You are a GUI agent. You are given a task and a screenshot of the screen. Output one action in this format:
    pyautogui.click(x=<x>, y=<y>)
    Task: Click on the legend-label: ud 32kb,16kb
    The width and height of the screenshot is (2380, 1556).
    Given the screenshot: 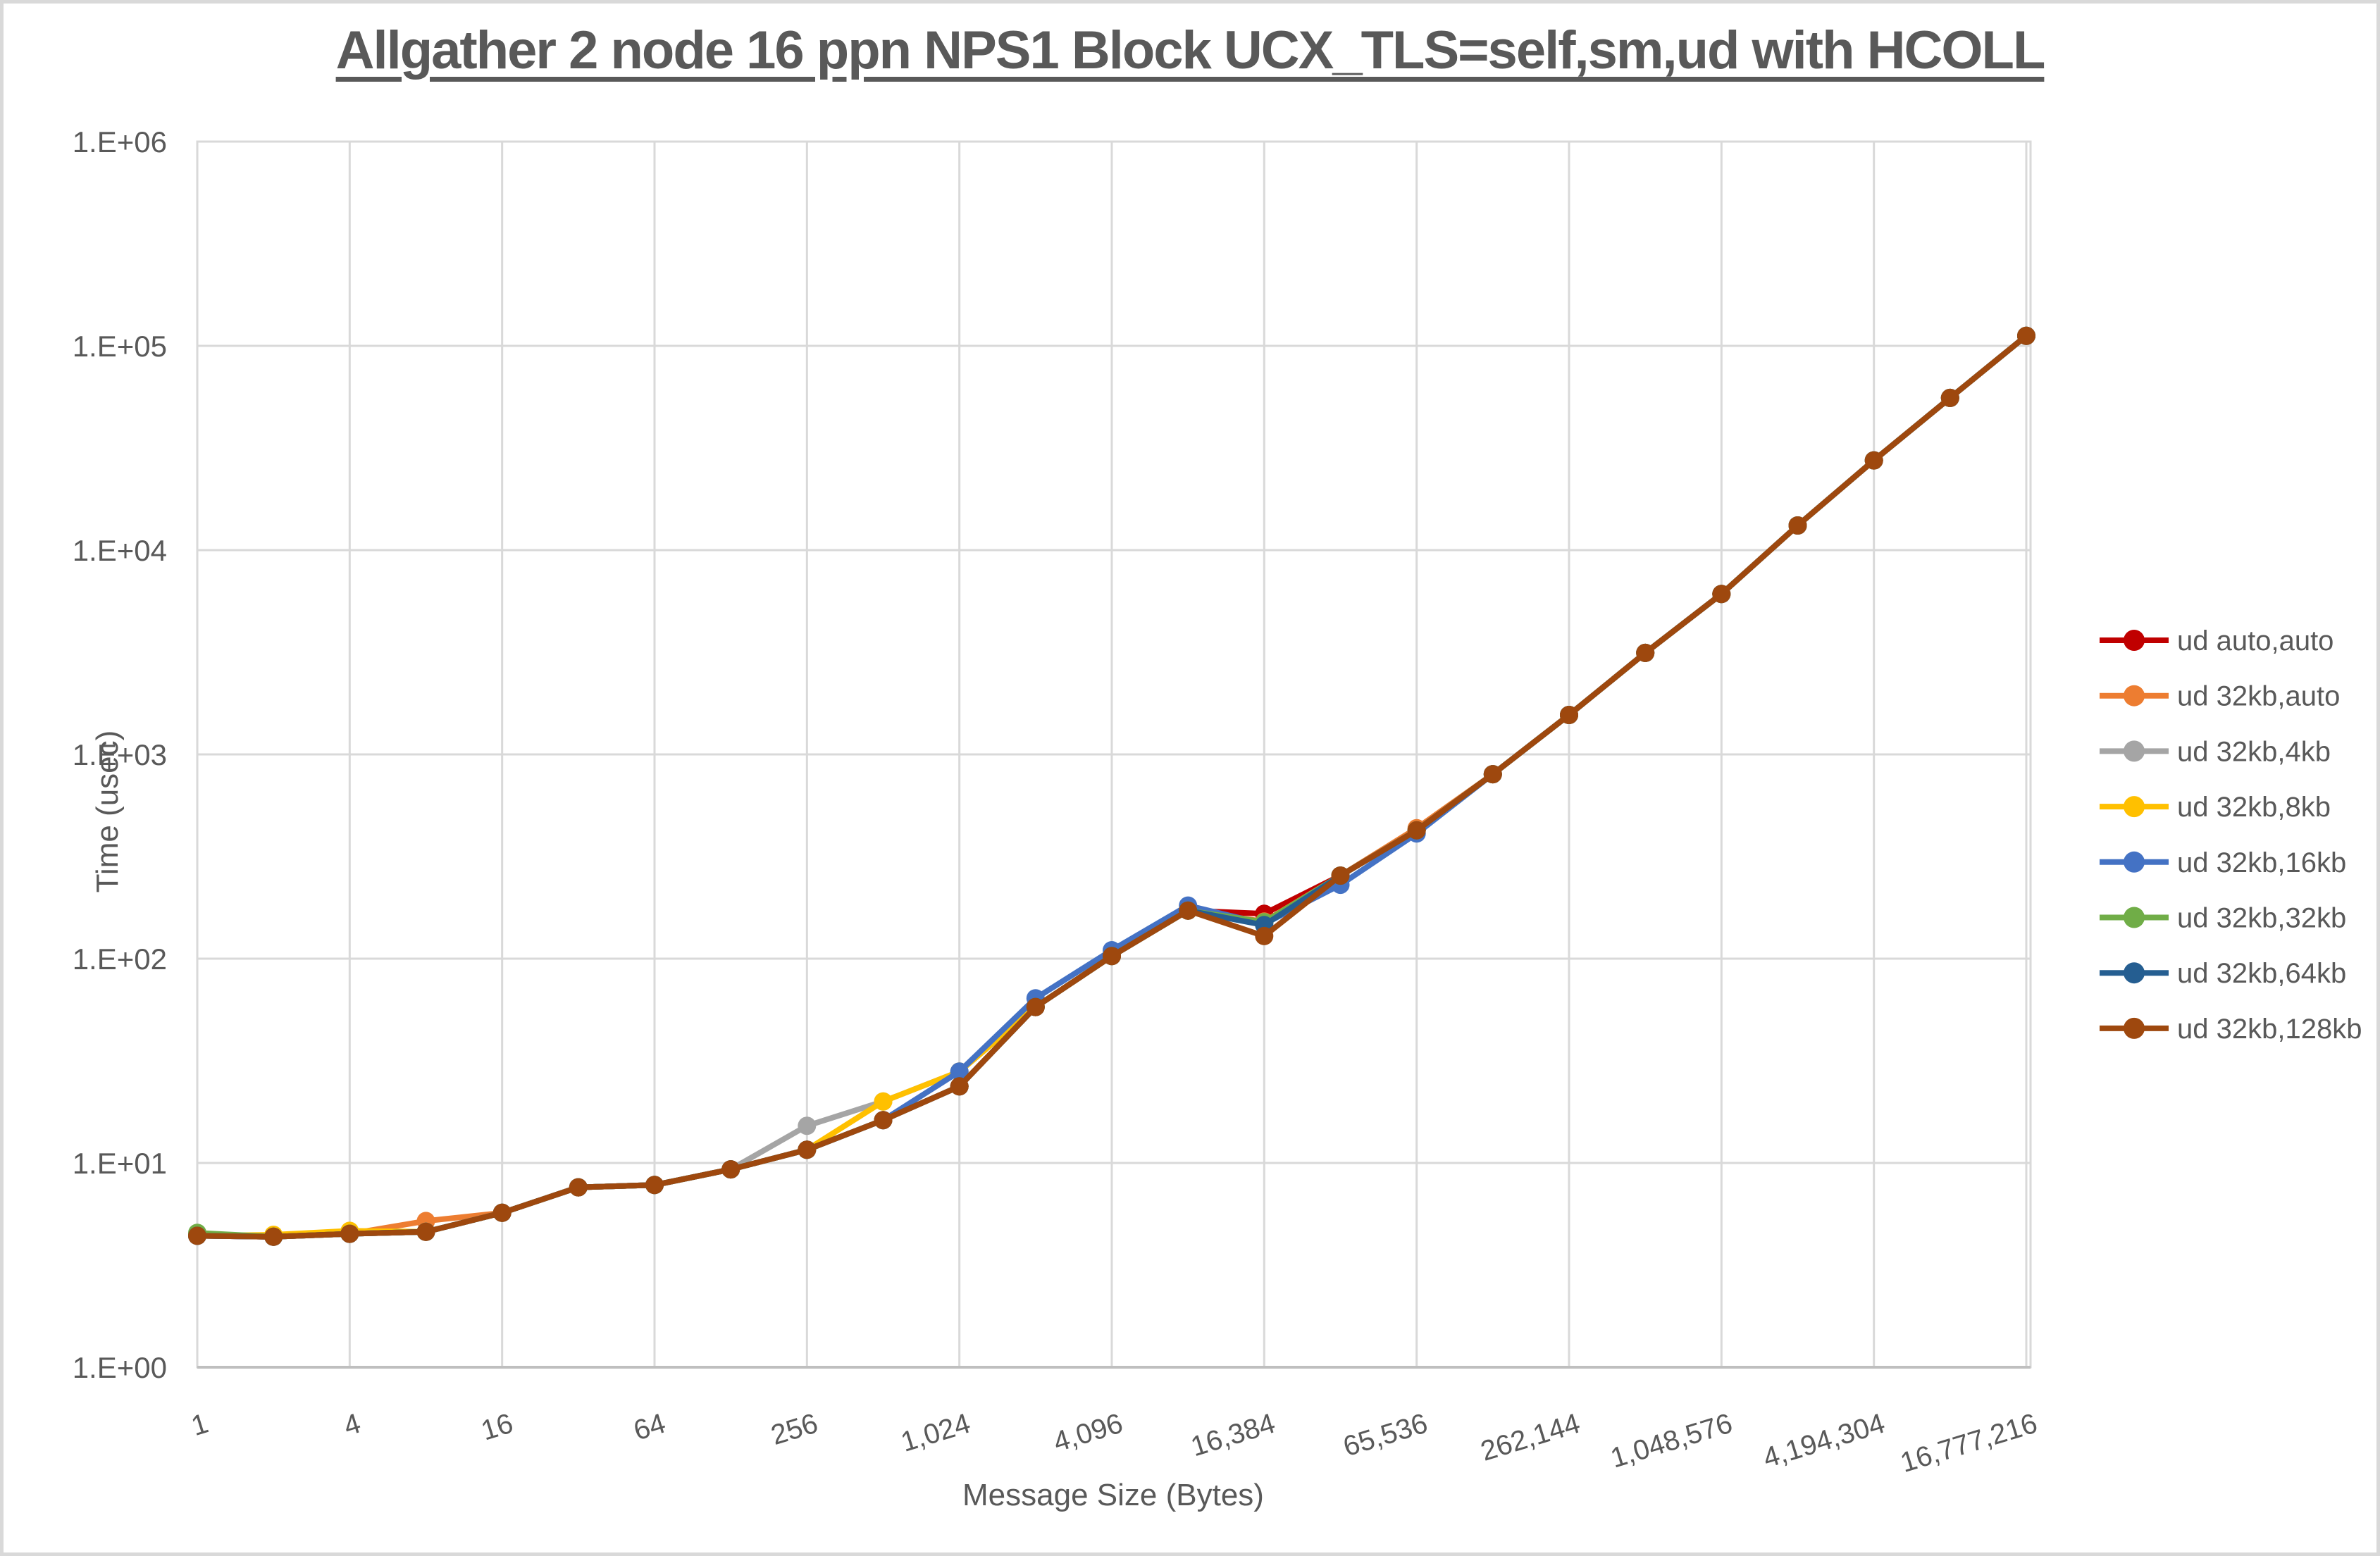 What is the action you would take?
    pyautogui.click(x=2261, y=862)
    